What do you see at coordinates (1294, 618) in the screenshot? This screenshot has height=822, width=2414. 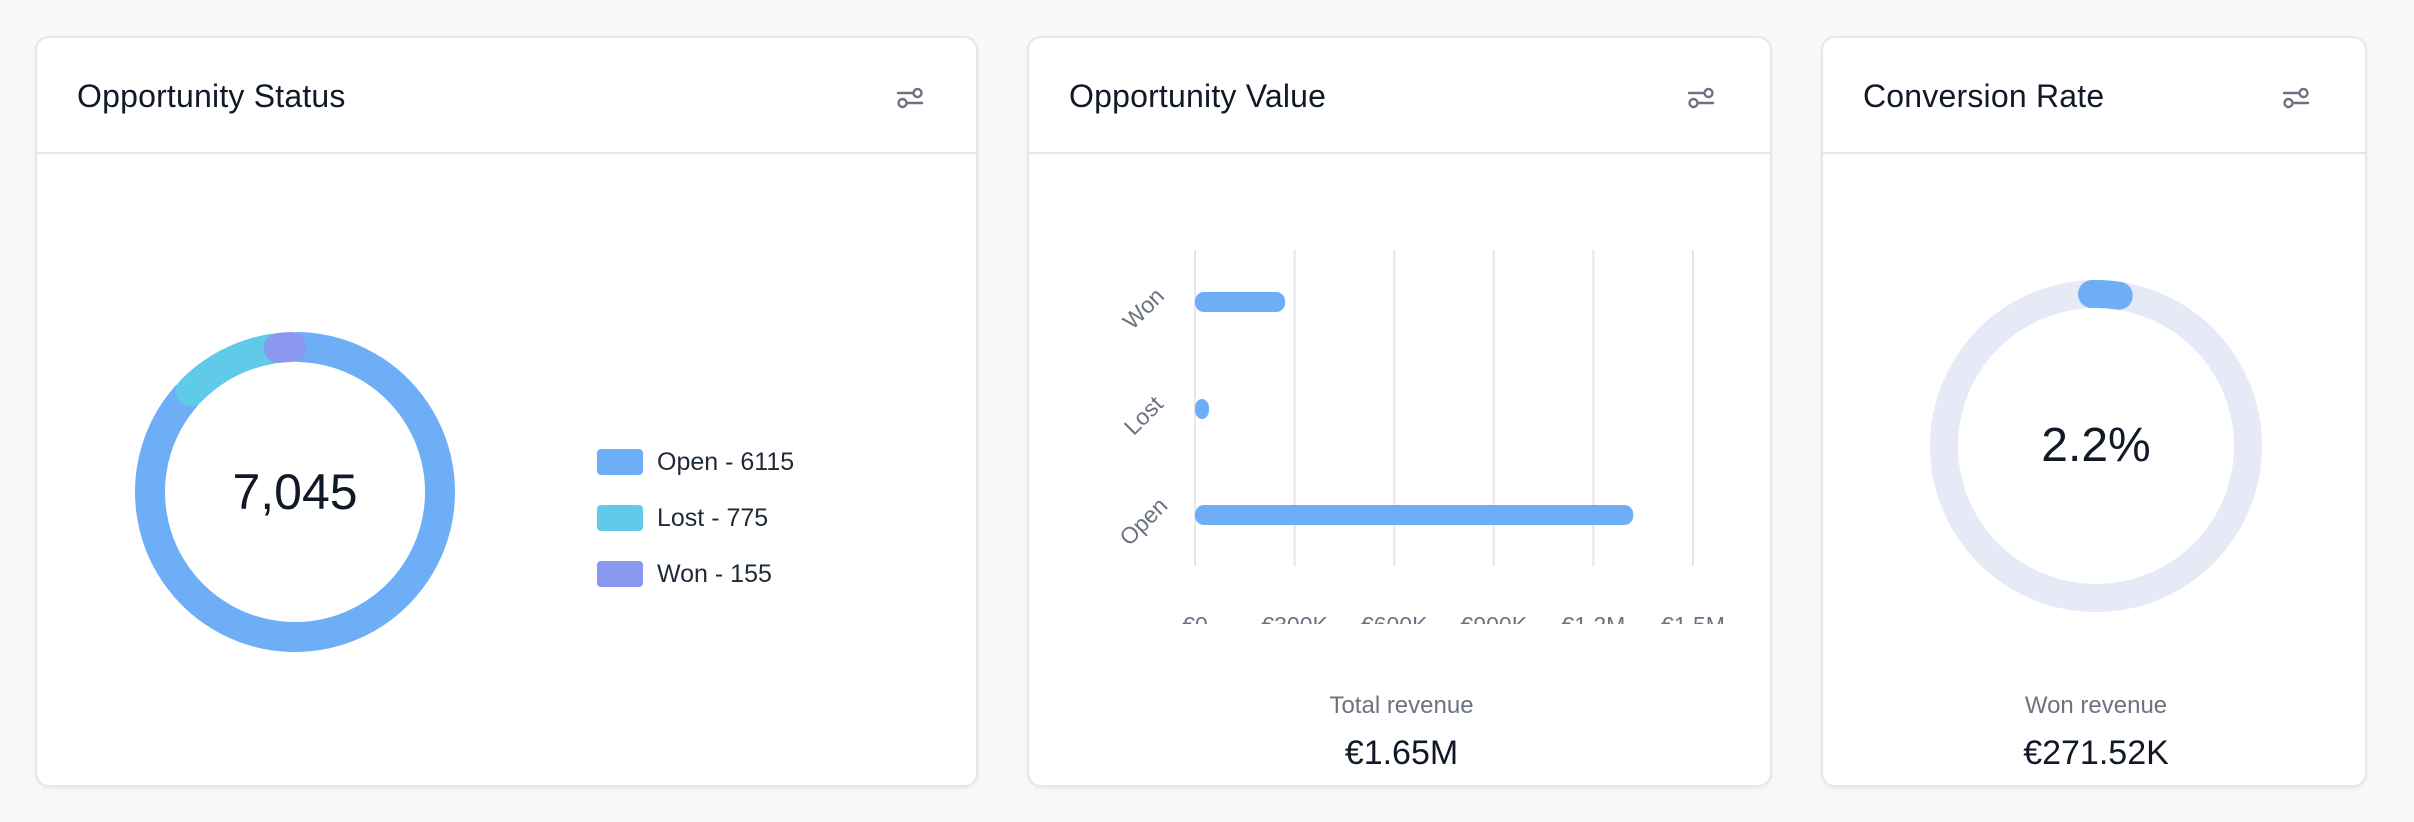 I see `x-tick-label: €300K` at bounding box center [1294, 618].